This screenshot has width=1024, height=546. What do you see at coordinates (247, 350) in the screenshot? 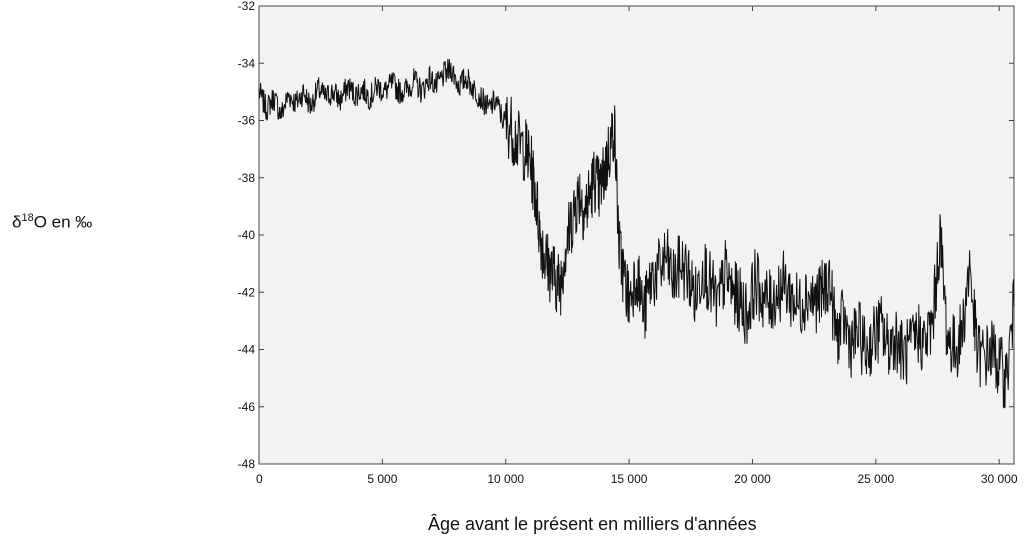
I see `y-tick-label: -44` at bounding box center [247, 350].